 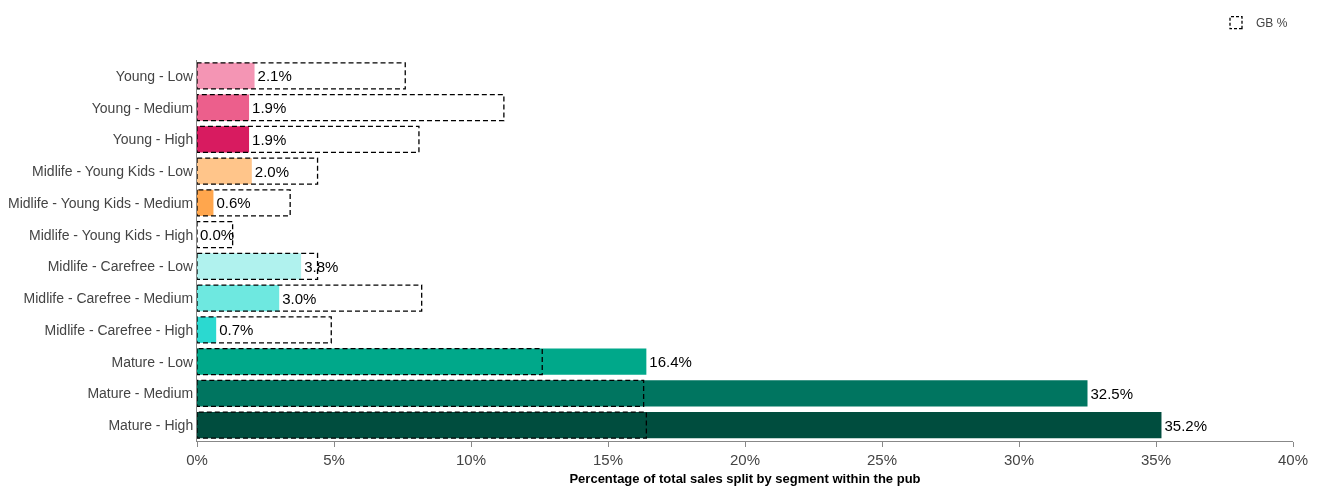 I want to click on x-tick-label: 30%, so click(x=1019, y=459).